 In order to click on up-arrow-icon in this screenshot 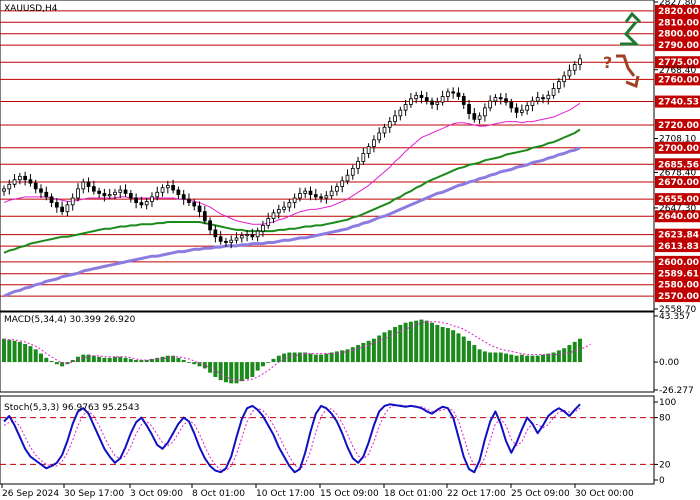, I will do `click(631, 28)`.